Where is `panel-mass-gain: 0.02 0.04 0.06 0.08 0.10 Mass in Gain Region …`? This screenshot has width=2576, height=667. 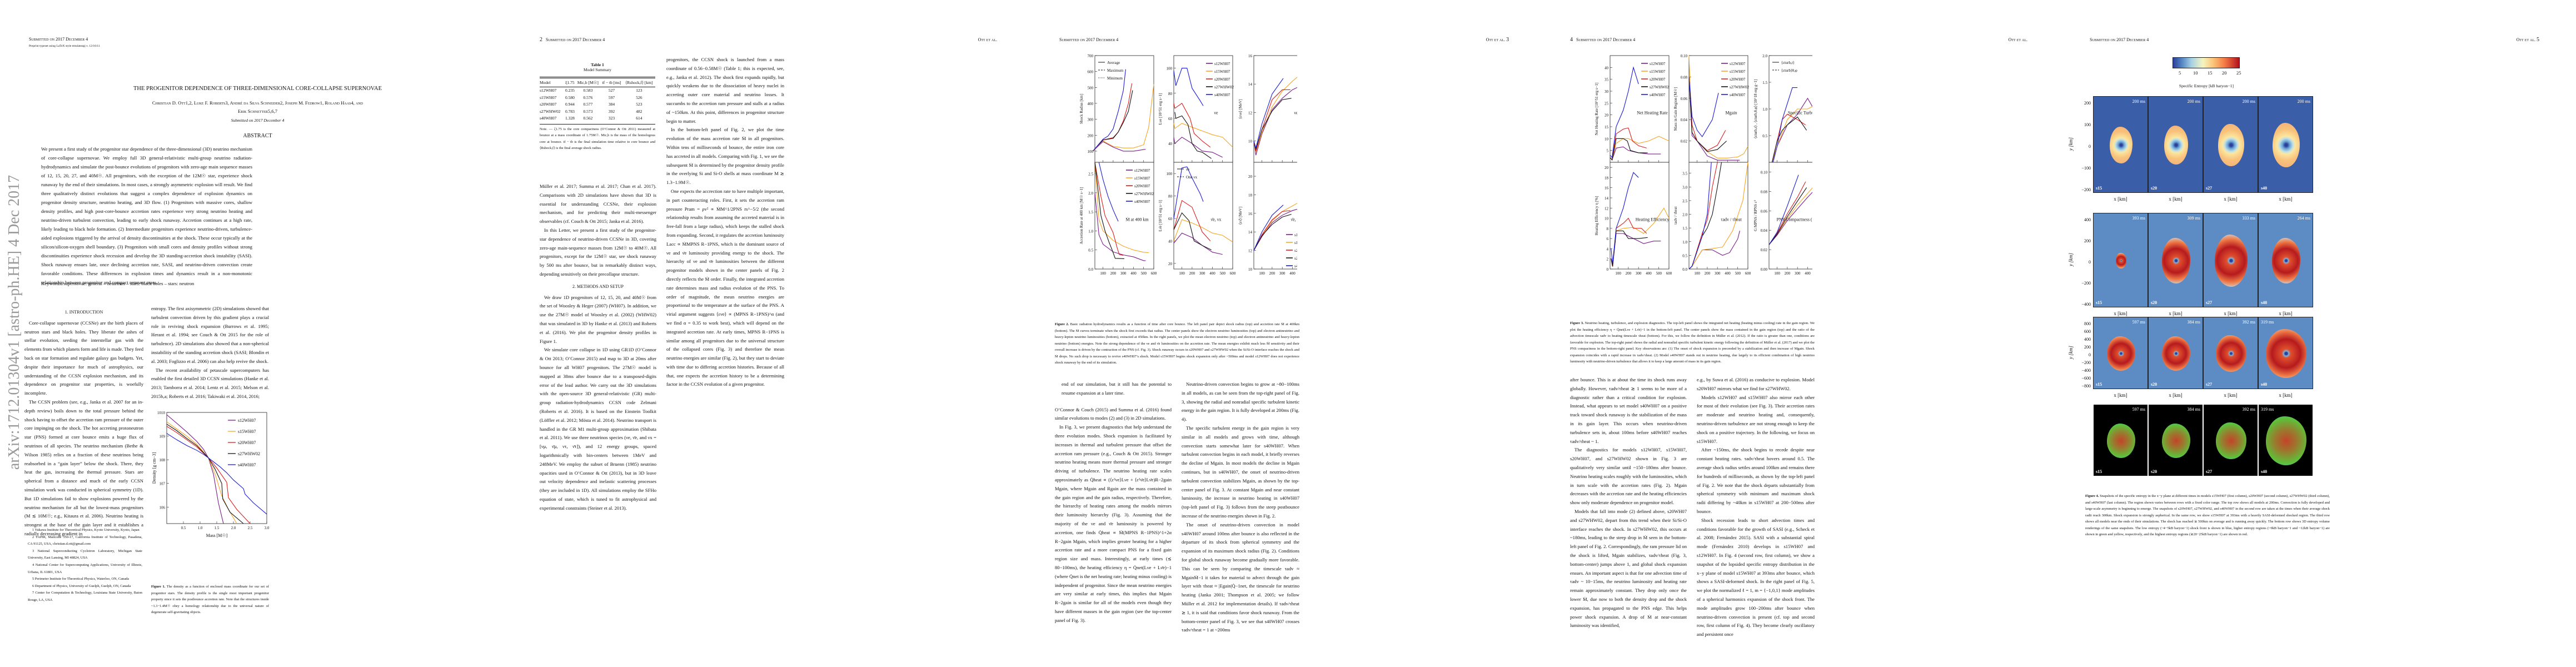
panel-mass-gain: 0.02 0.04 0.06 0.08 0.10 Mass in Gain Region … is located at coordinates (1710, 108).